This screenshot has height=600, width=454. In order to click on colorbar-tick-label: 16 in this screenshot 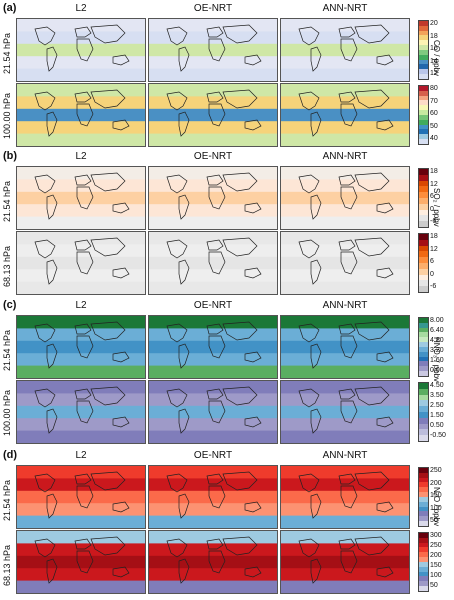, I will do `click(434, 48)`.